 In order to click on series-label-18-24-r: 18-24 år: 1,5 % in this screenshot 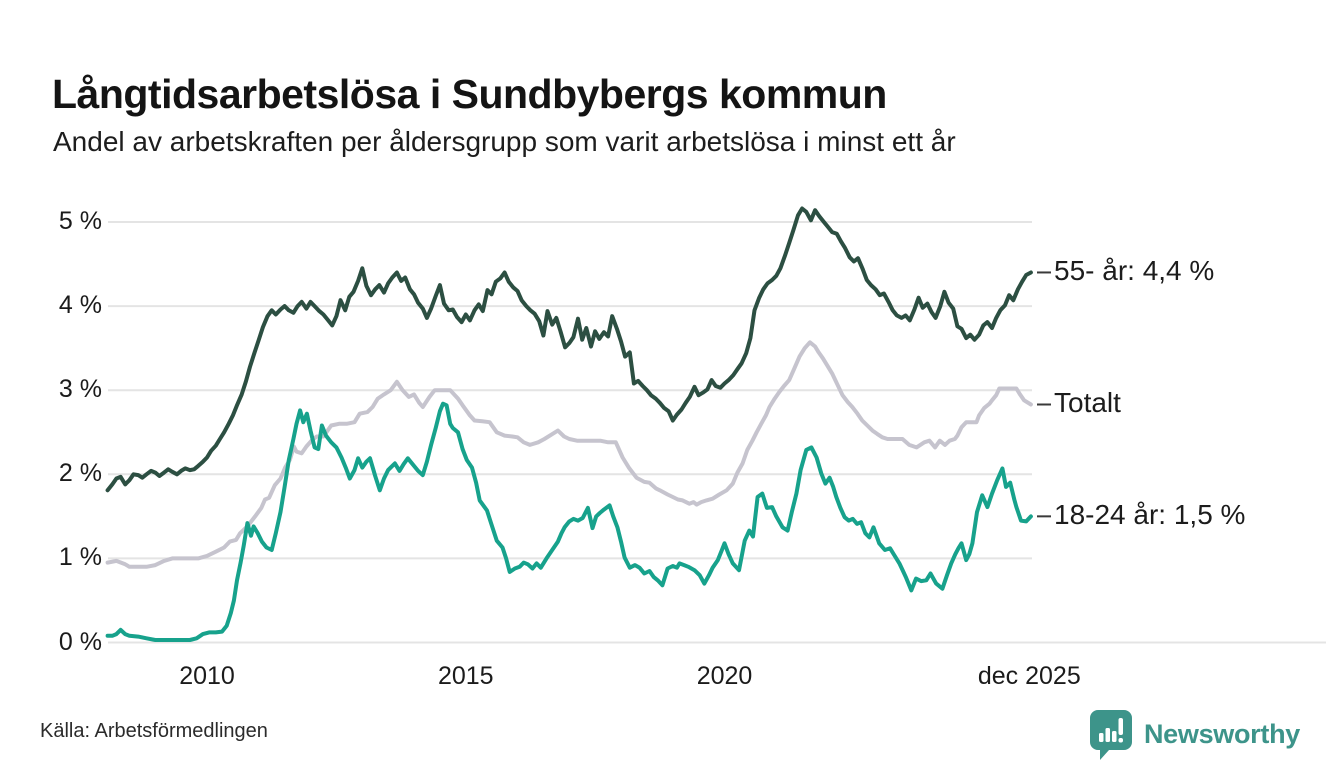, I will do `click(1150, 515)`.